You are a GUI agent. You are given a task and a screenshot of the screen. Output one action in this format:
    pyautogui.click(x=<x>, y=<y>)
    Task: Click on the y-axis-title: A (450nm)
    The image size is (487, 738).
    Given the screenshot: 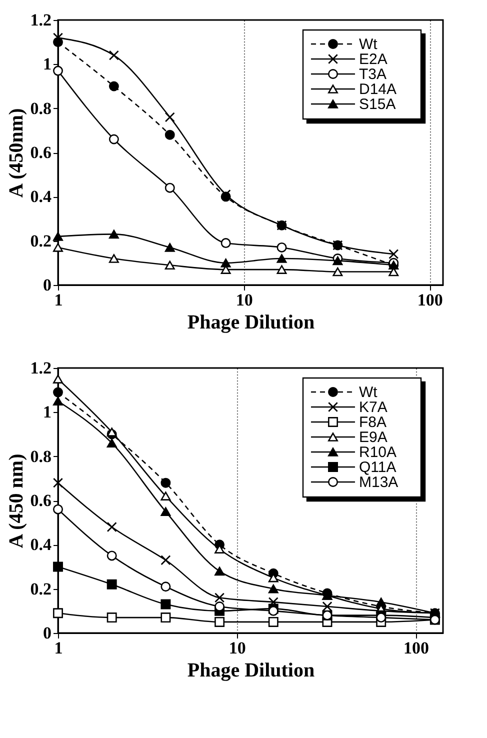 What is the action you would take?
    pyautogui.click(x=16, y=153)
    